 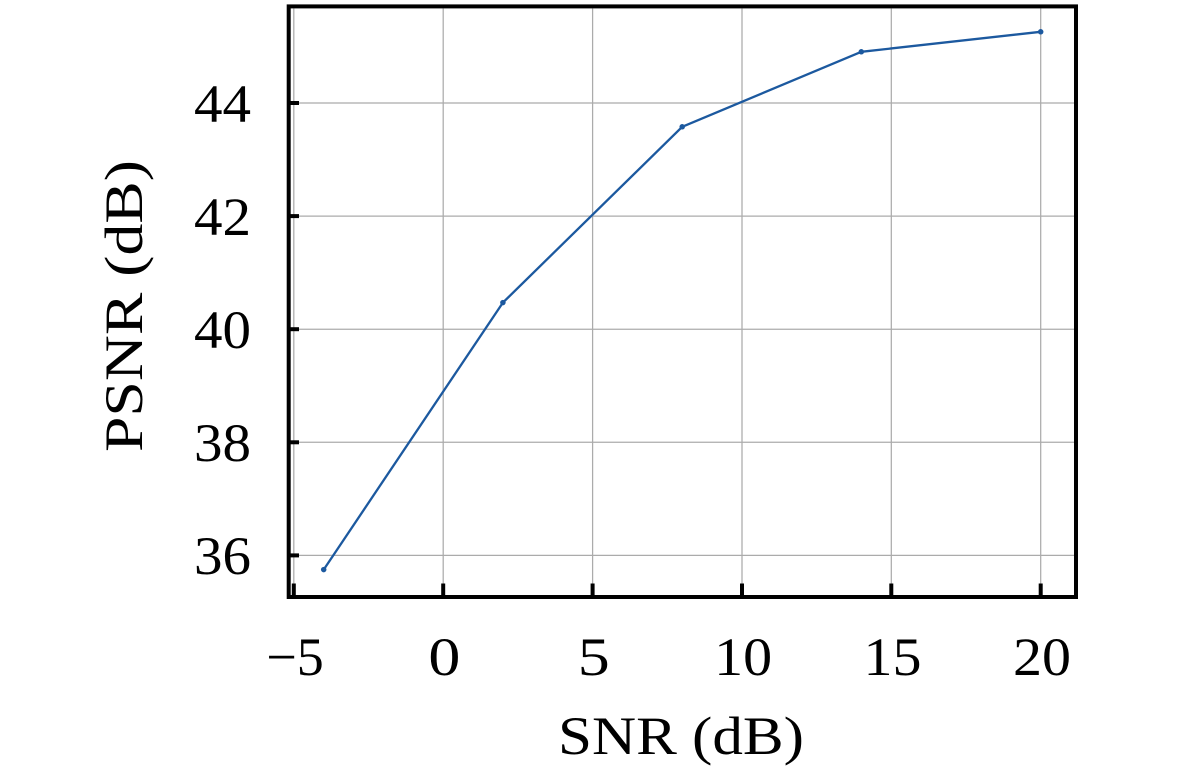 I want to click on svg-text: 15, so click(x=893, y=657).